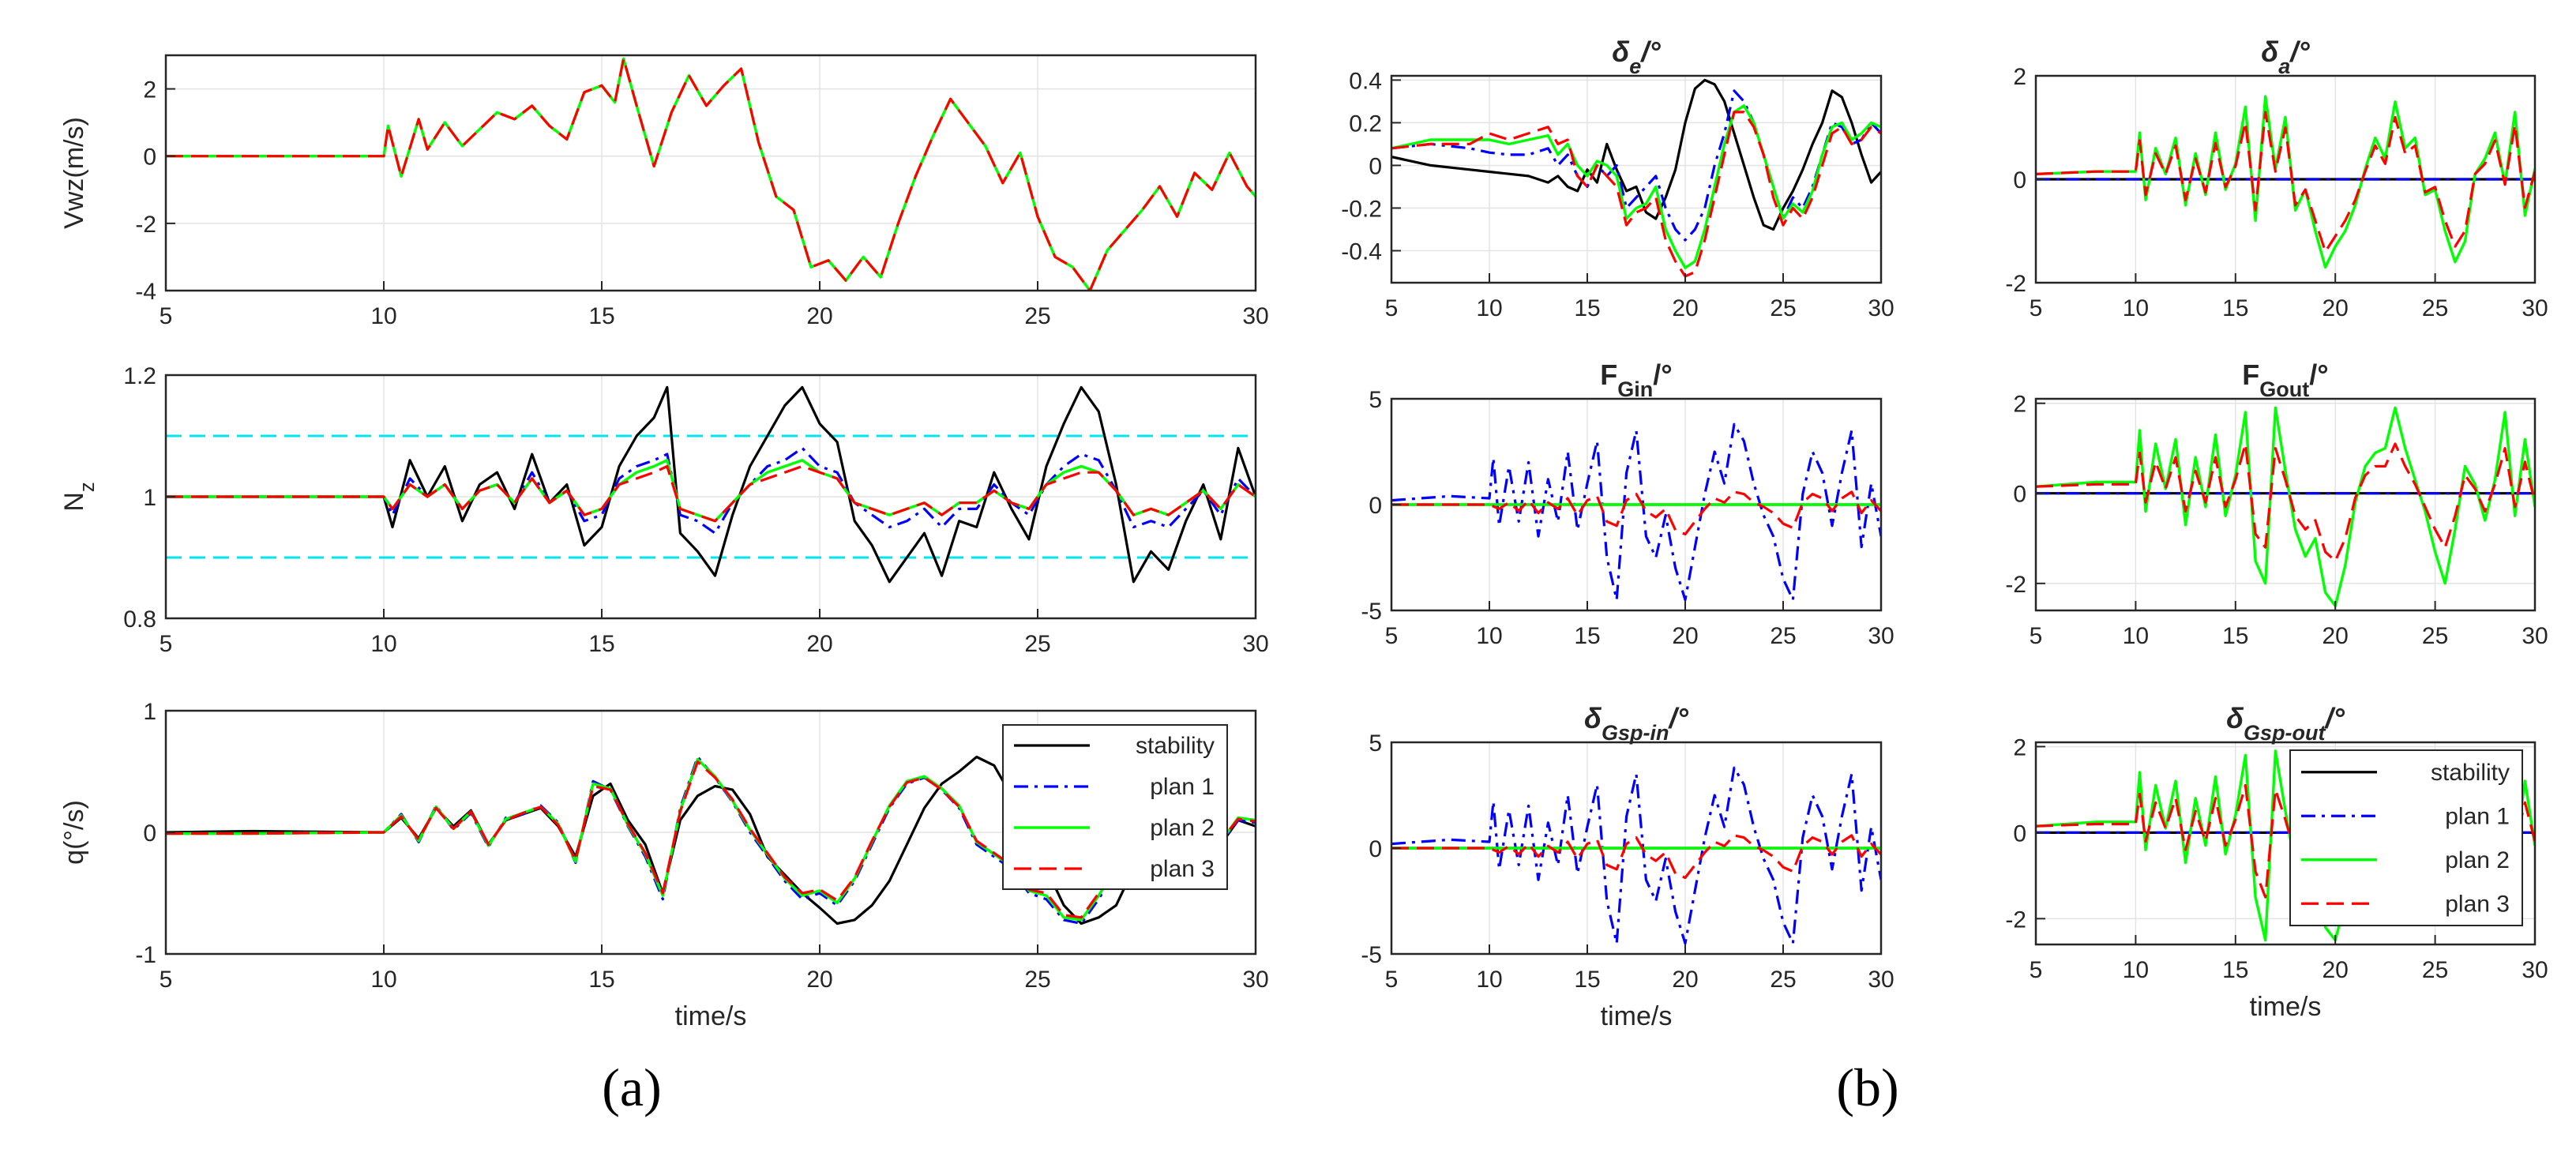 This screenshot has height=1149, width=2576. Describe the element at coordinates (139, 619) in the screenshot. I see `y-tick-label: 0.8` at that location.